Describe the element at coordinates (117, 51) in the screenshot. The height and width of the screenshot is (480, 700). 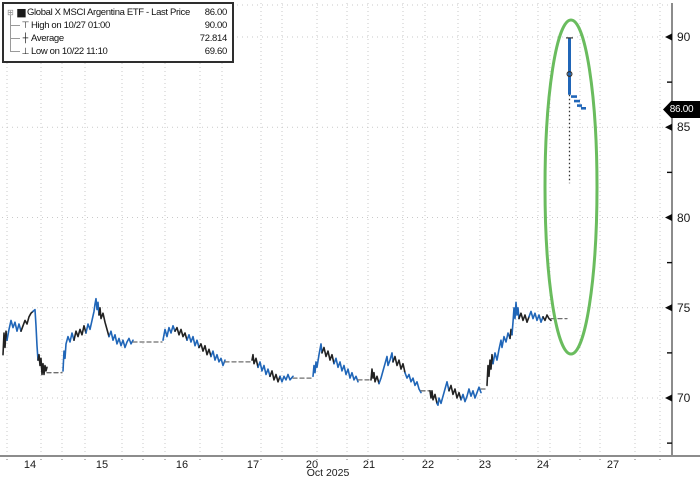
I see `legend-row-low: ⊥ Low on 10/22 11:10 69.60` at that location.